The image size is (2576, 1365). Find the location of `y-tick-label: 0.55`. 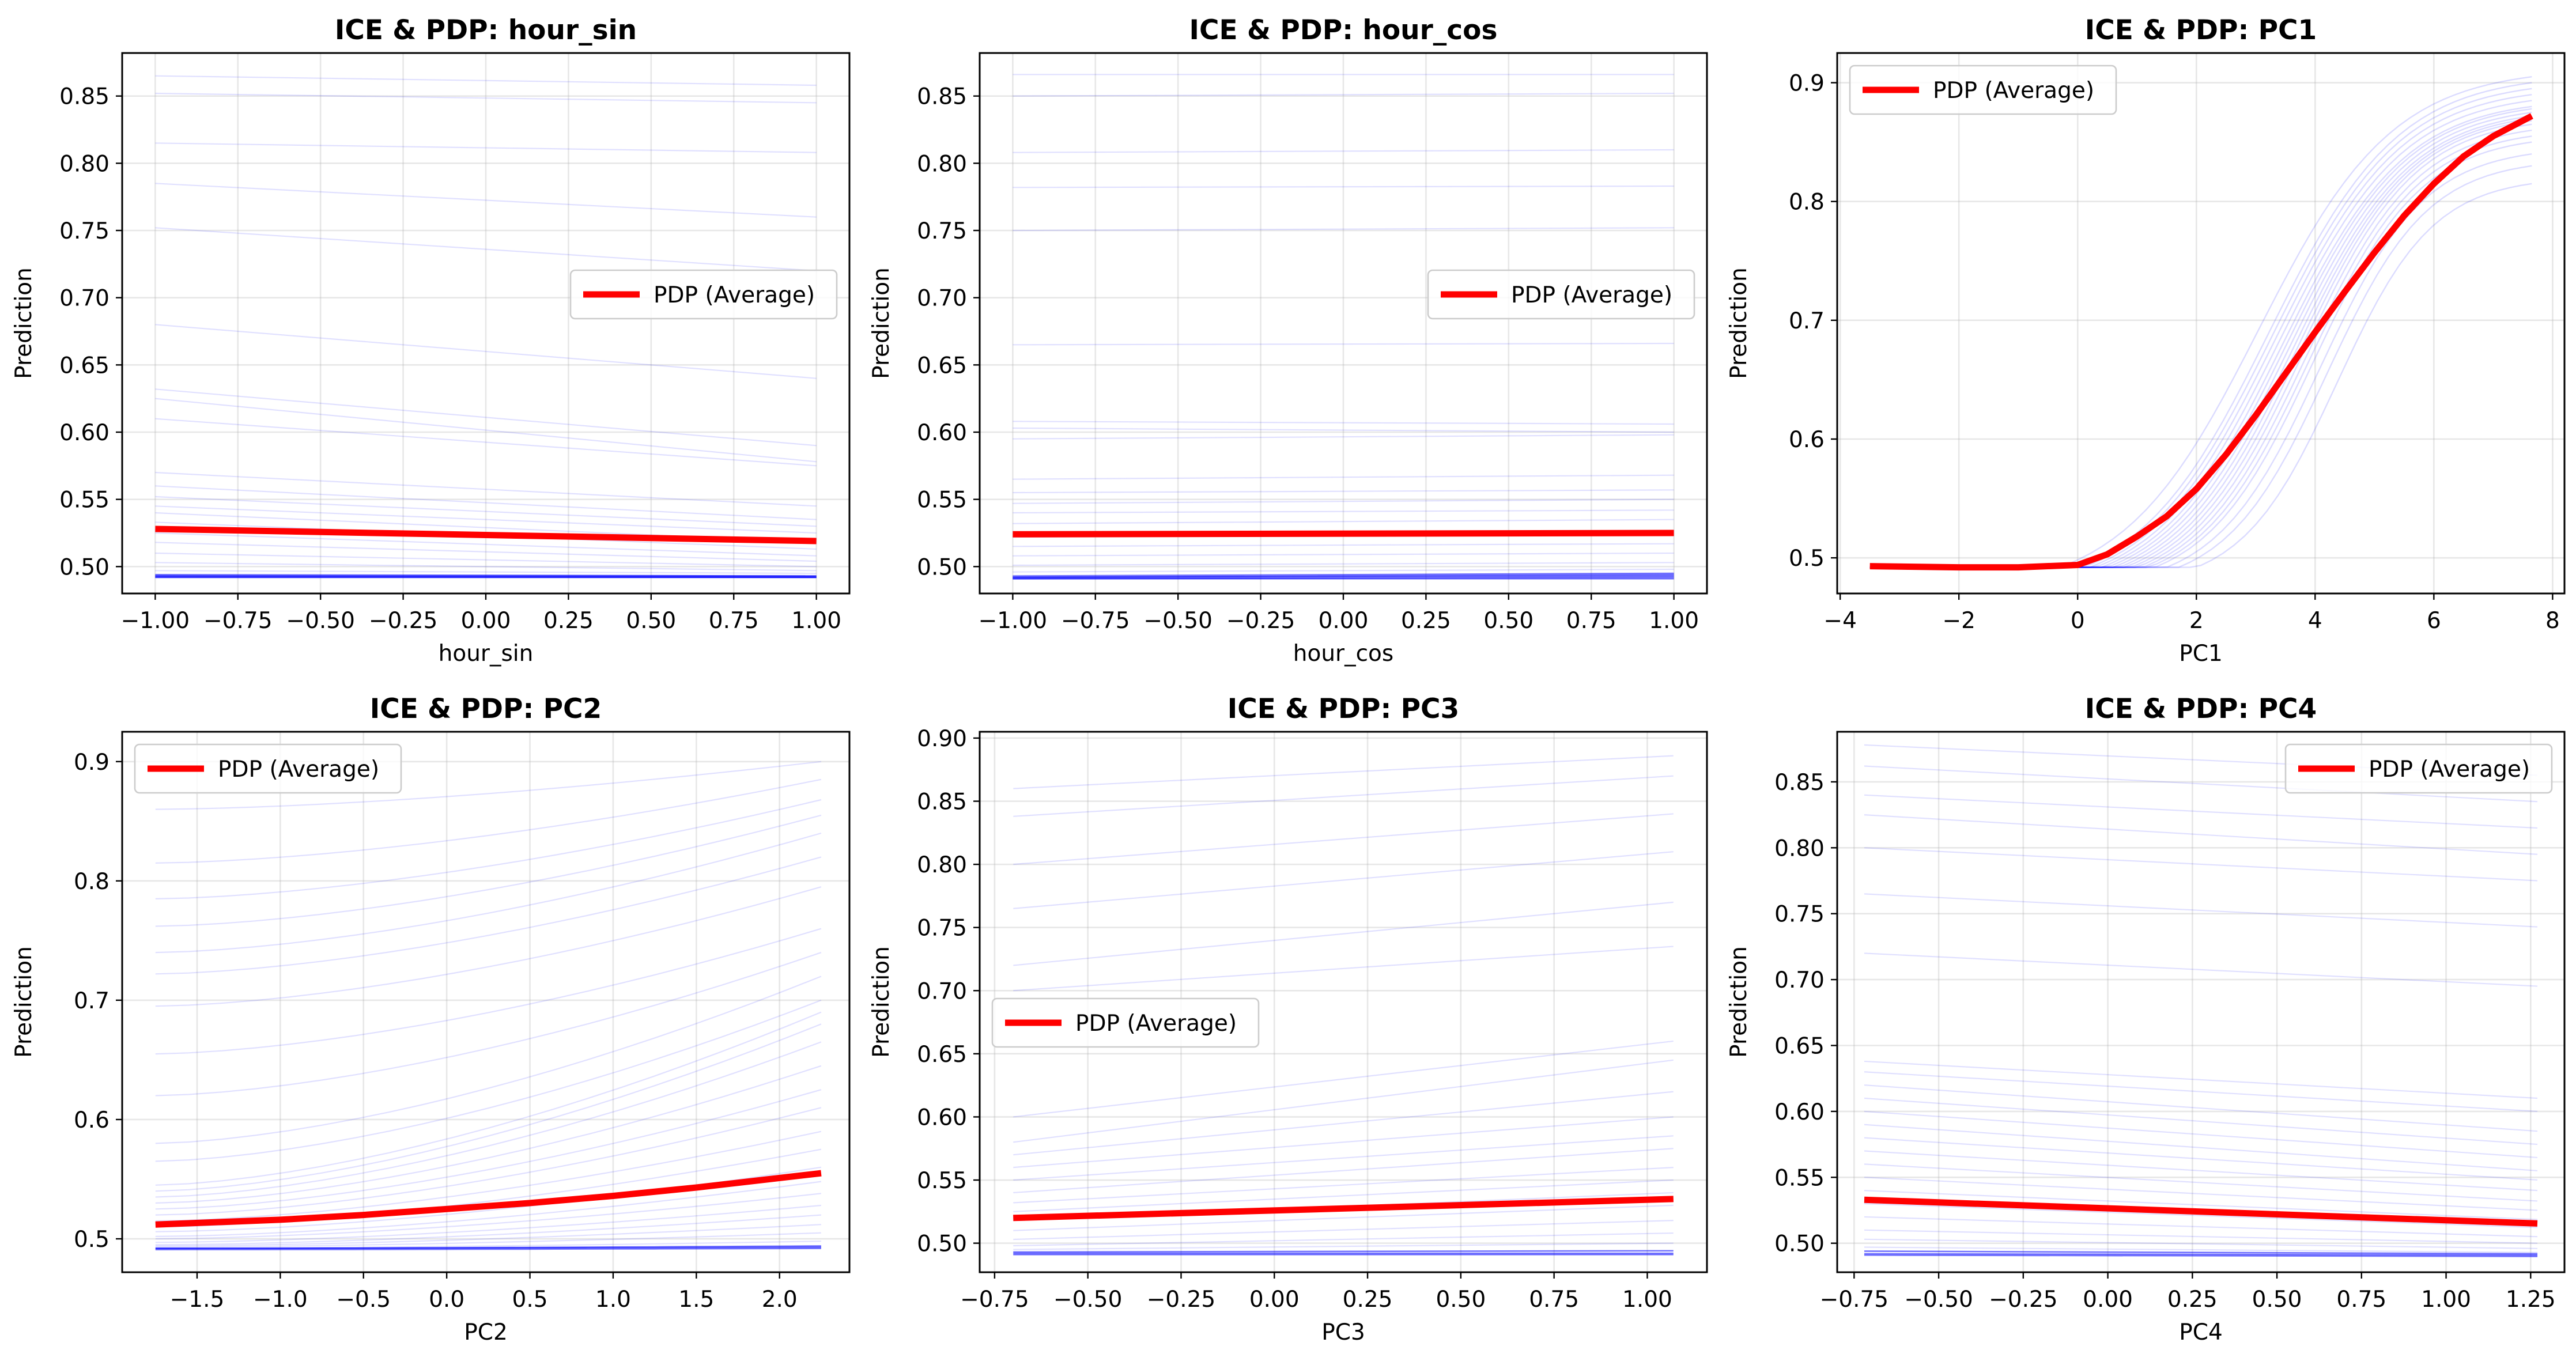

y-tick-label: 0.55 is located at coordinates (942, 1181).